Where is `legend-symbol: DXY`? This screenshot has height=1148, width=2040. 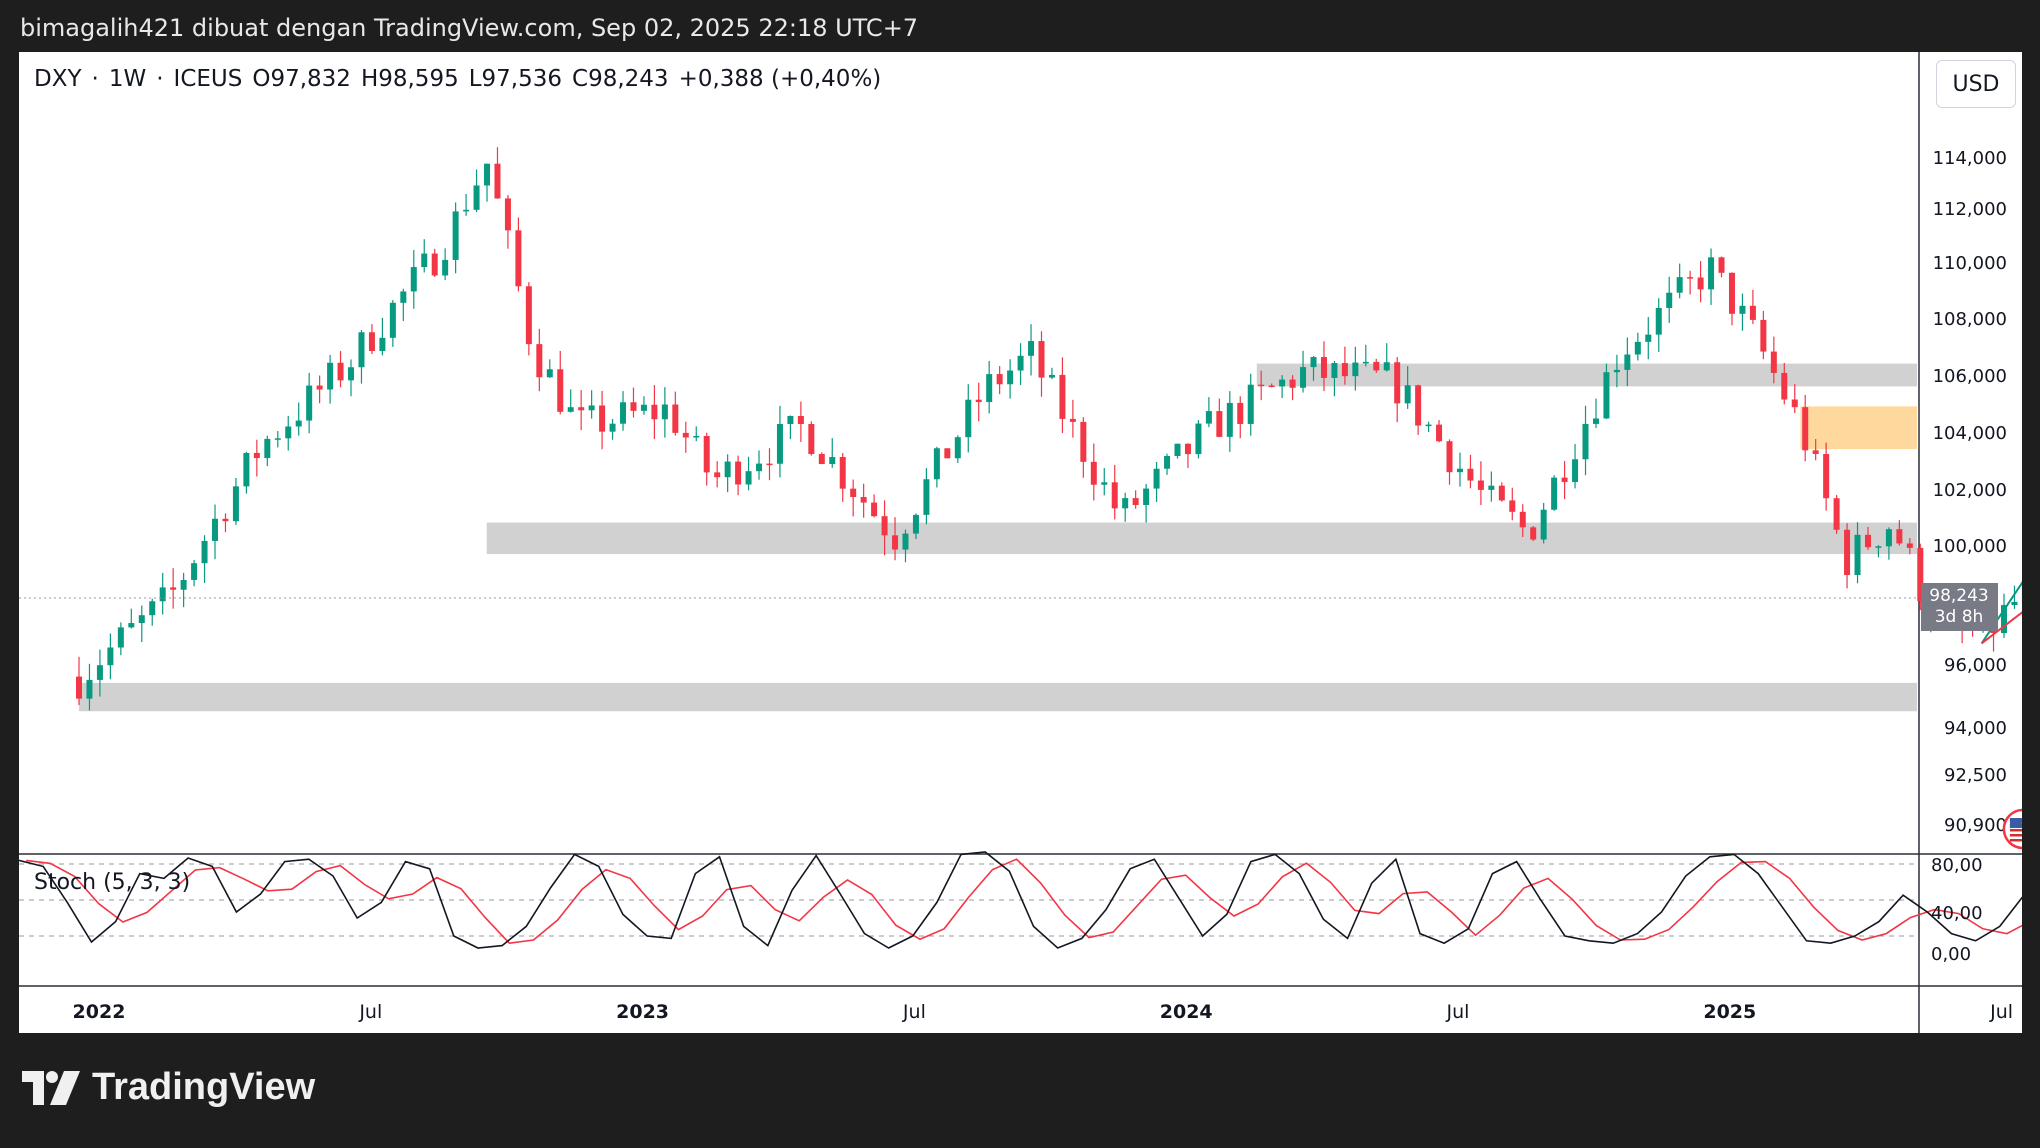 legend-symbol: DXY is located at coordinates (58, 79).